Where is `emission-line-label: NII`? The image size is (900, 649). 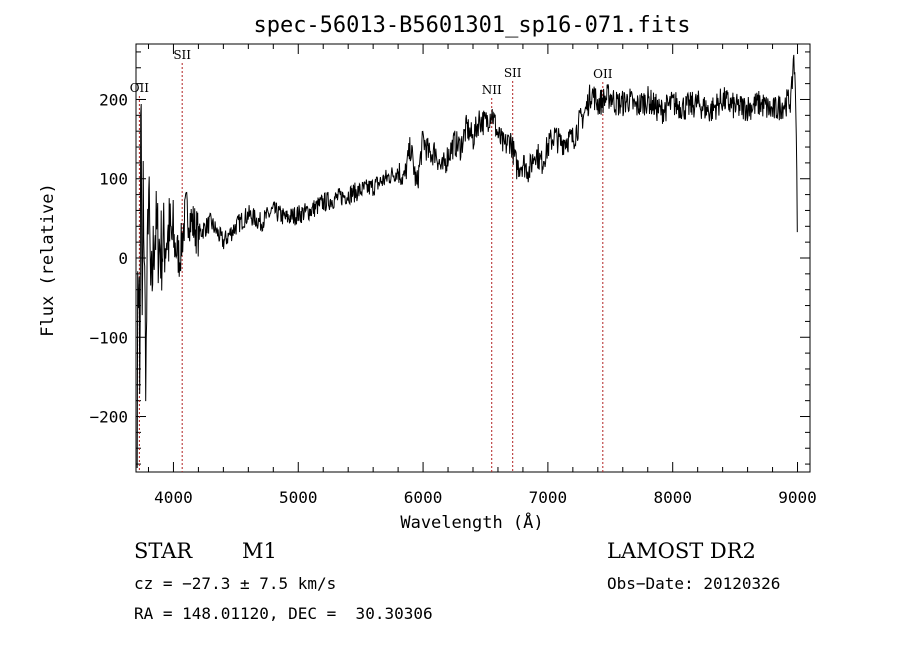
emission-line-label: NII is located at coordinates (492, 90).